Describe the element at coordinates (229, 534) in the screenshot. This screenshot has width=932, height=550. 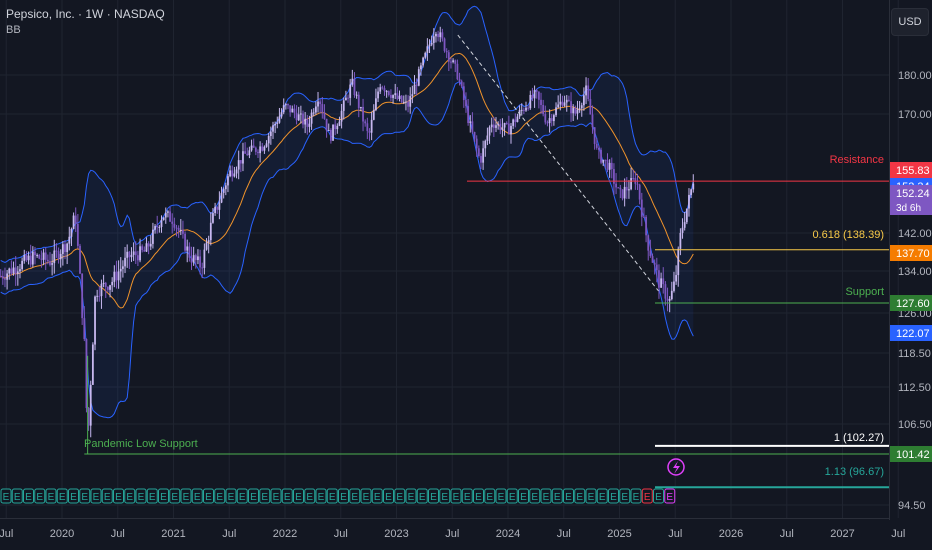
I see `time-tick-label: Jul` at that location.